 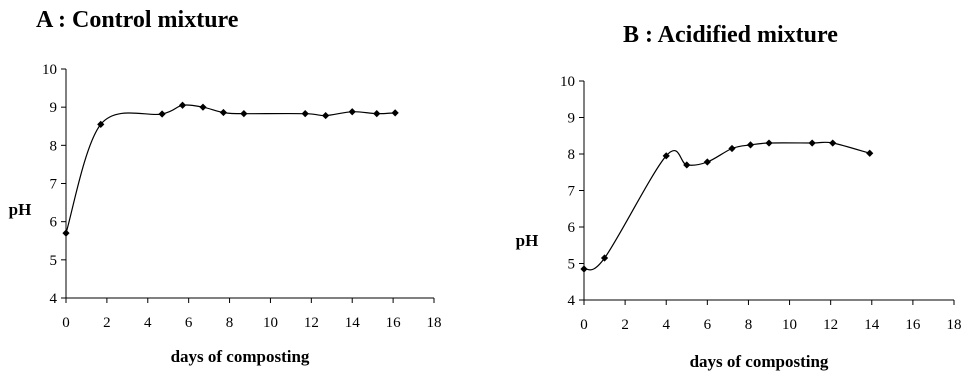 I want to click on chart-title: A : Control mixture, so click(x=137, y=20).